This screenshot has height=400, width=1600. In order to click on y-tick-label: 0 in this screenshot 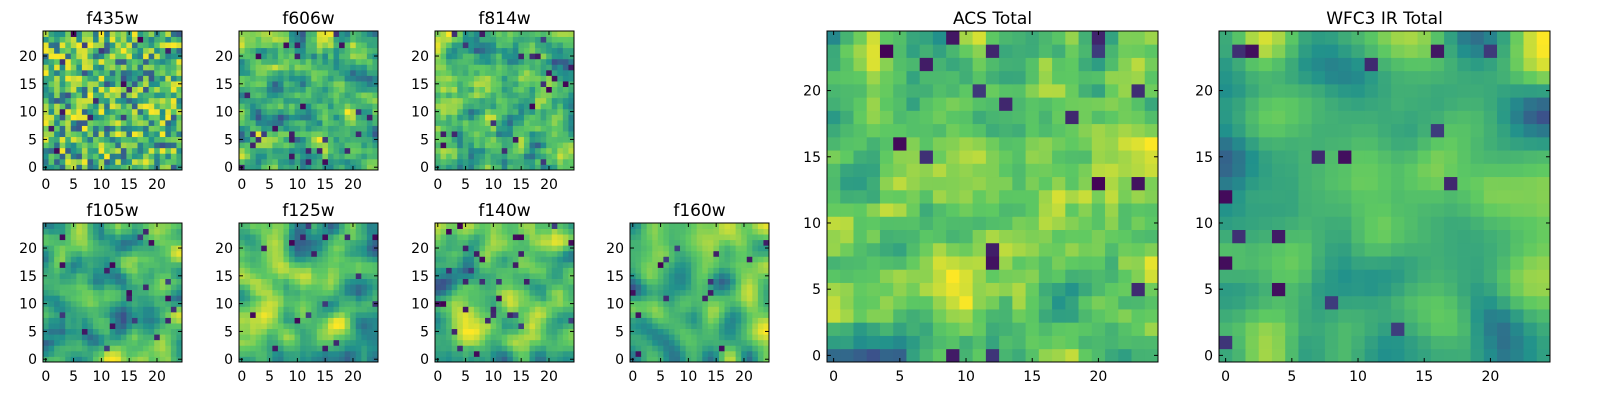, I will do `click(619, 360)`.